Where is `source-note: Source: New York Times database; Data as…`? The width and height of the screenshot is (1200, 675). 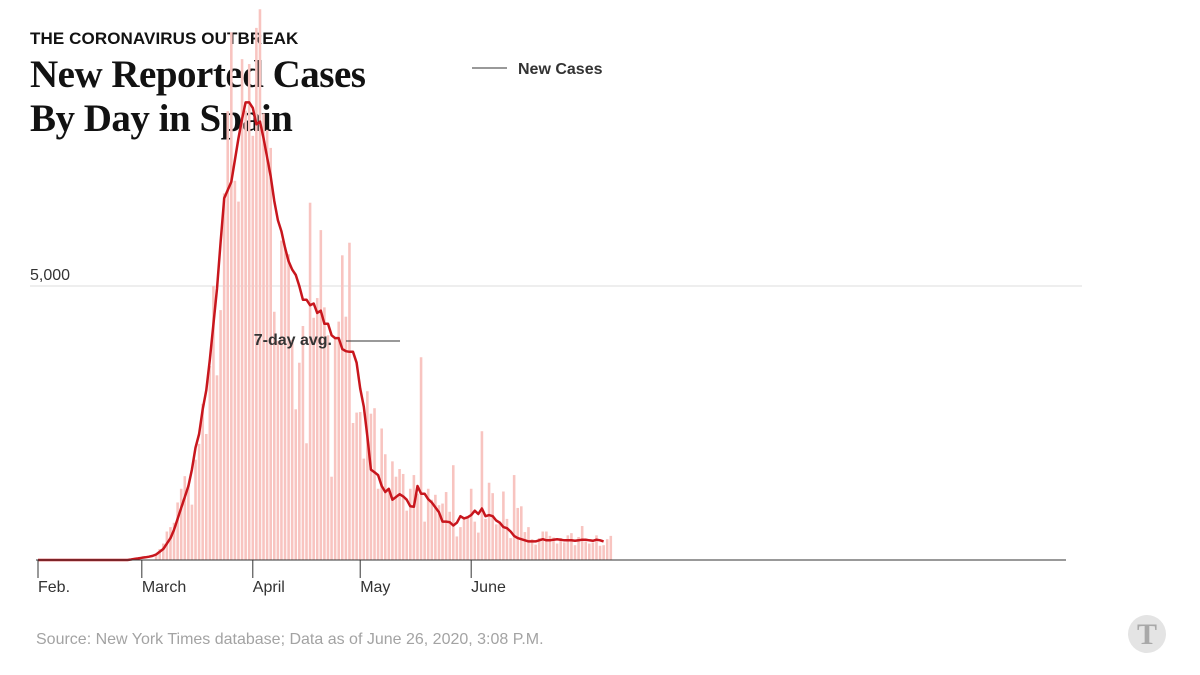
source-note: Source: New York Times database; Data as… is located at coordinates (290, 639).